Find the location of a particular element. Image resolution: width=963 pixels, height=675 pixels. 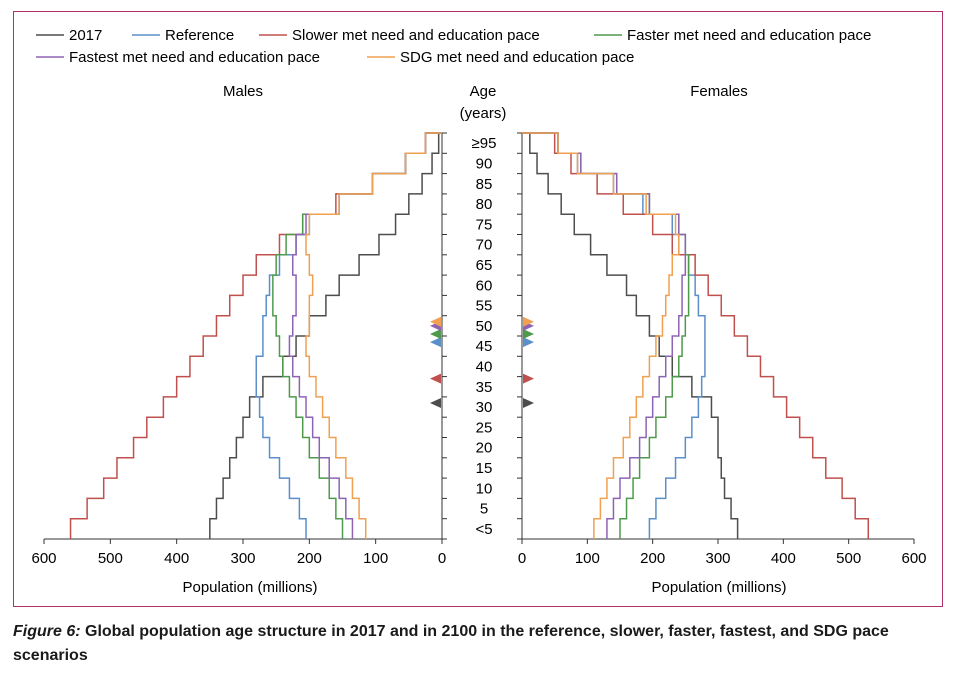

males-x-tick-label: 500 is located at coordinates (110, 558).